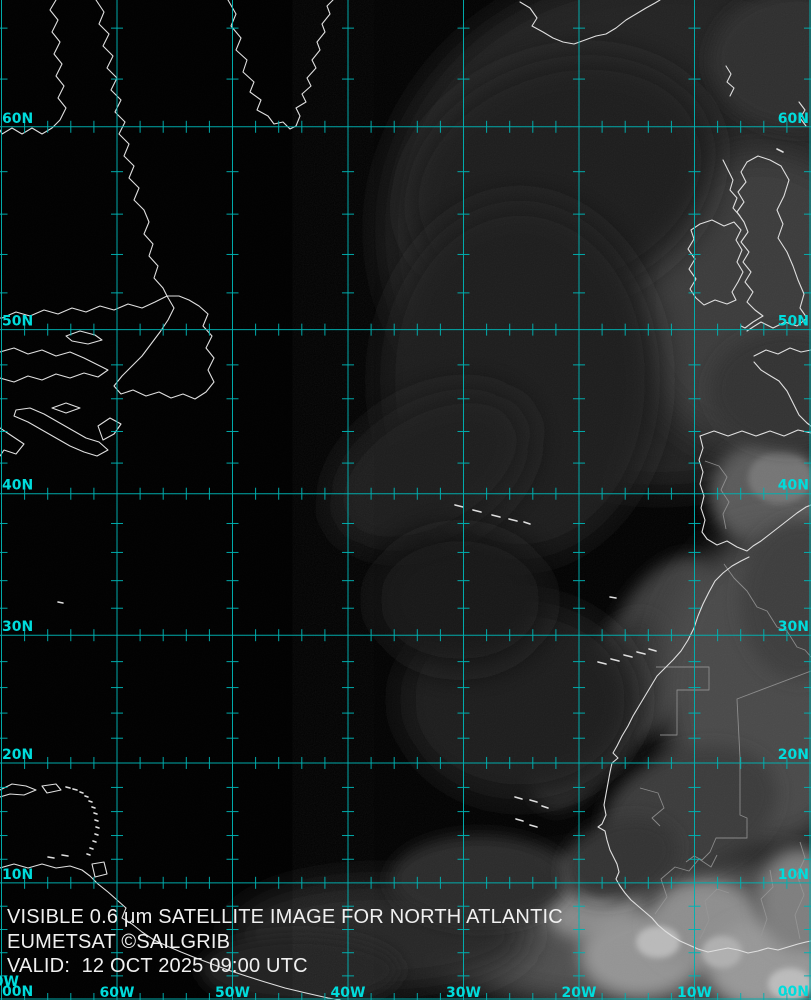  Describe the element at coordinates (17, 875) in the screenshot. I see `lat-label-10N-left: 10N` at that location.